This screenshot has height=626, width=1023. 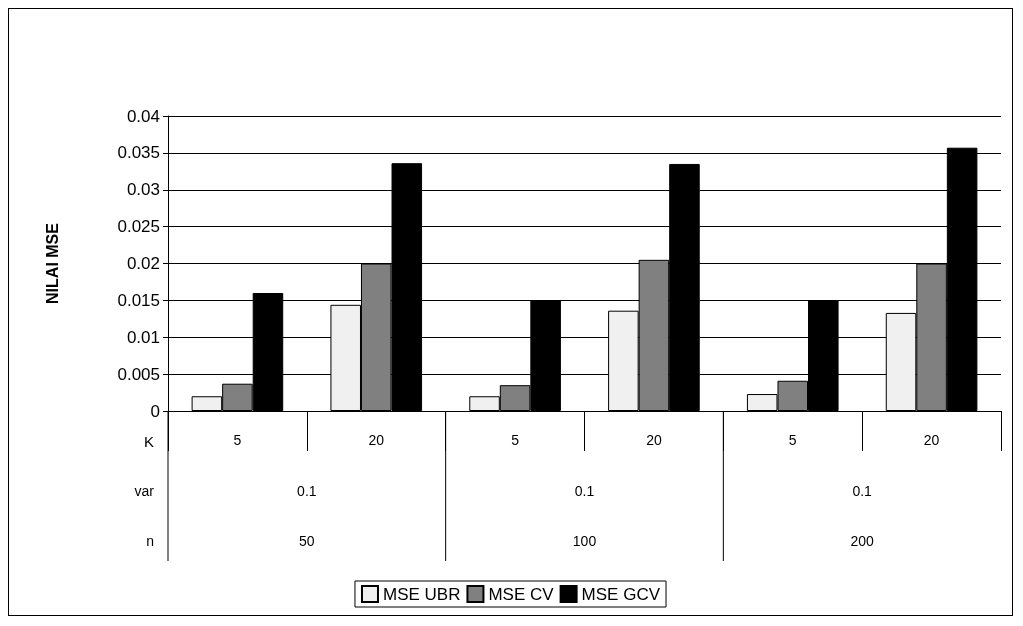 I want to click on x-axis-title: K, so click(x=148, y=441).